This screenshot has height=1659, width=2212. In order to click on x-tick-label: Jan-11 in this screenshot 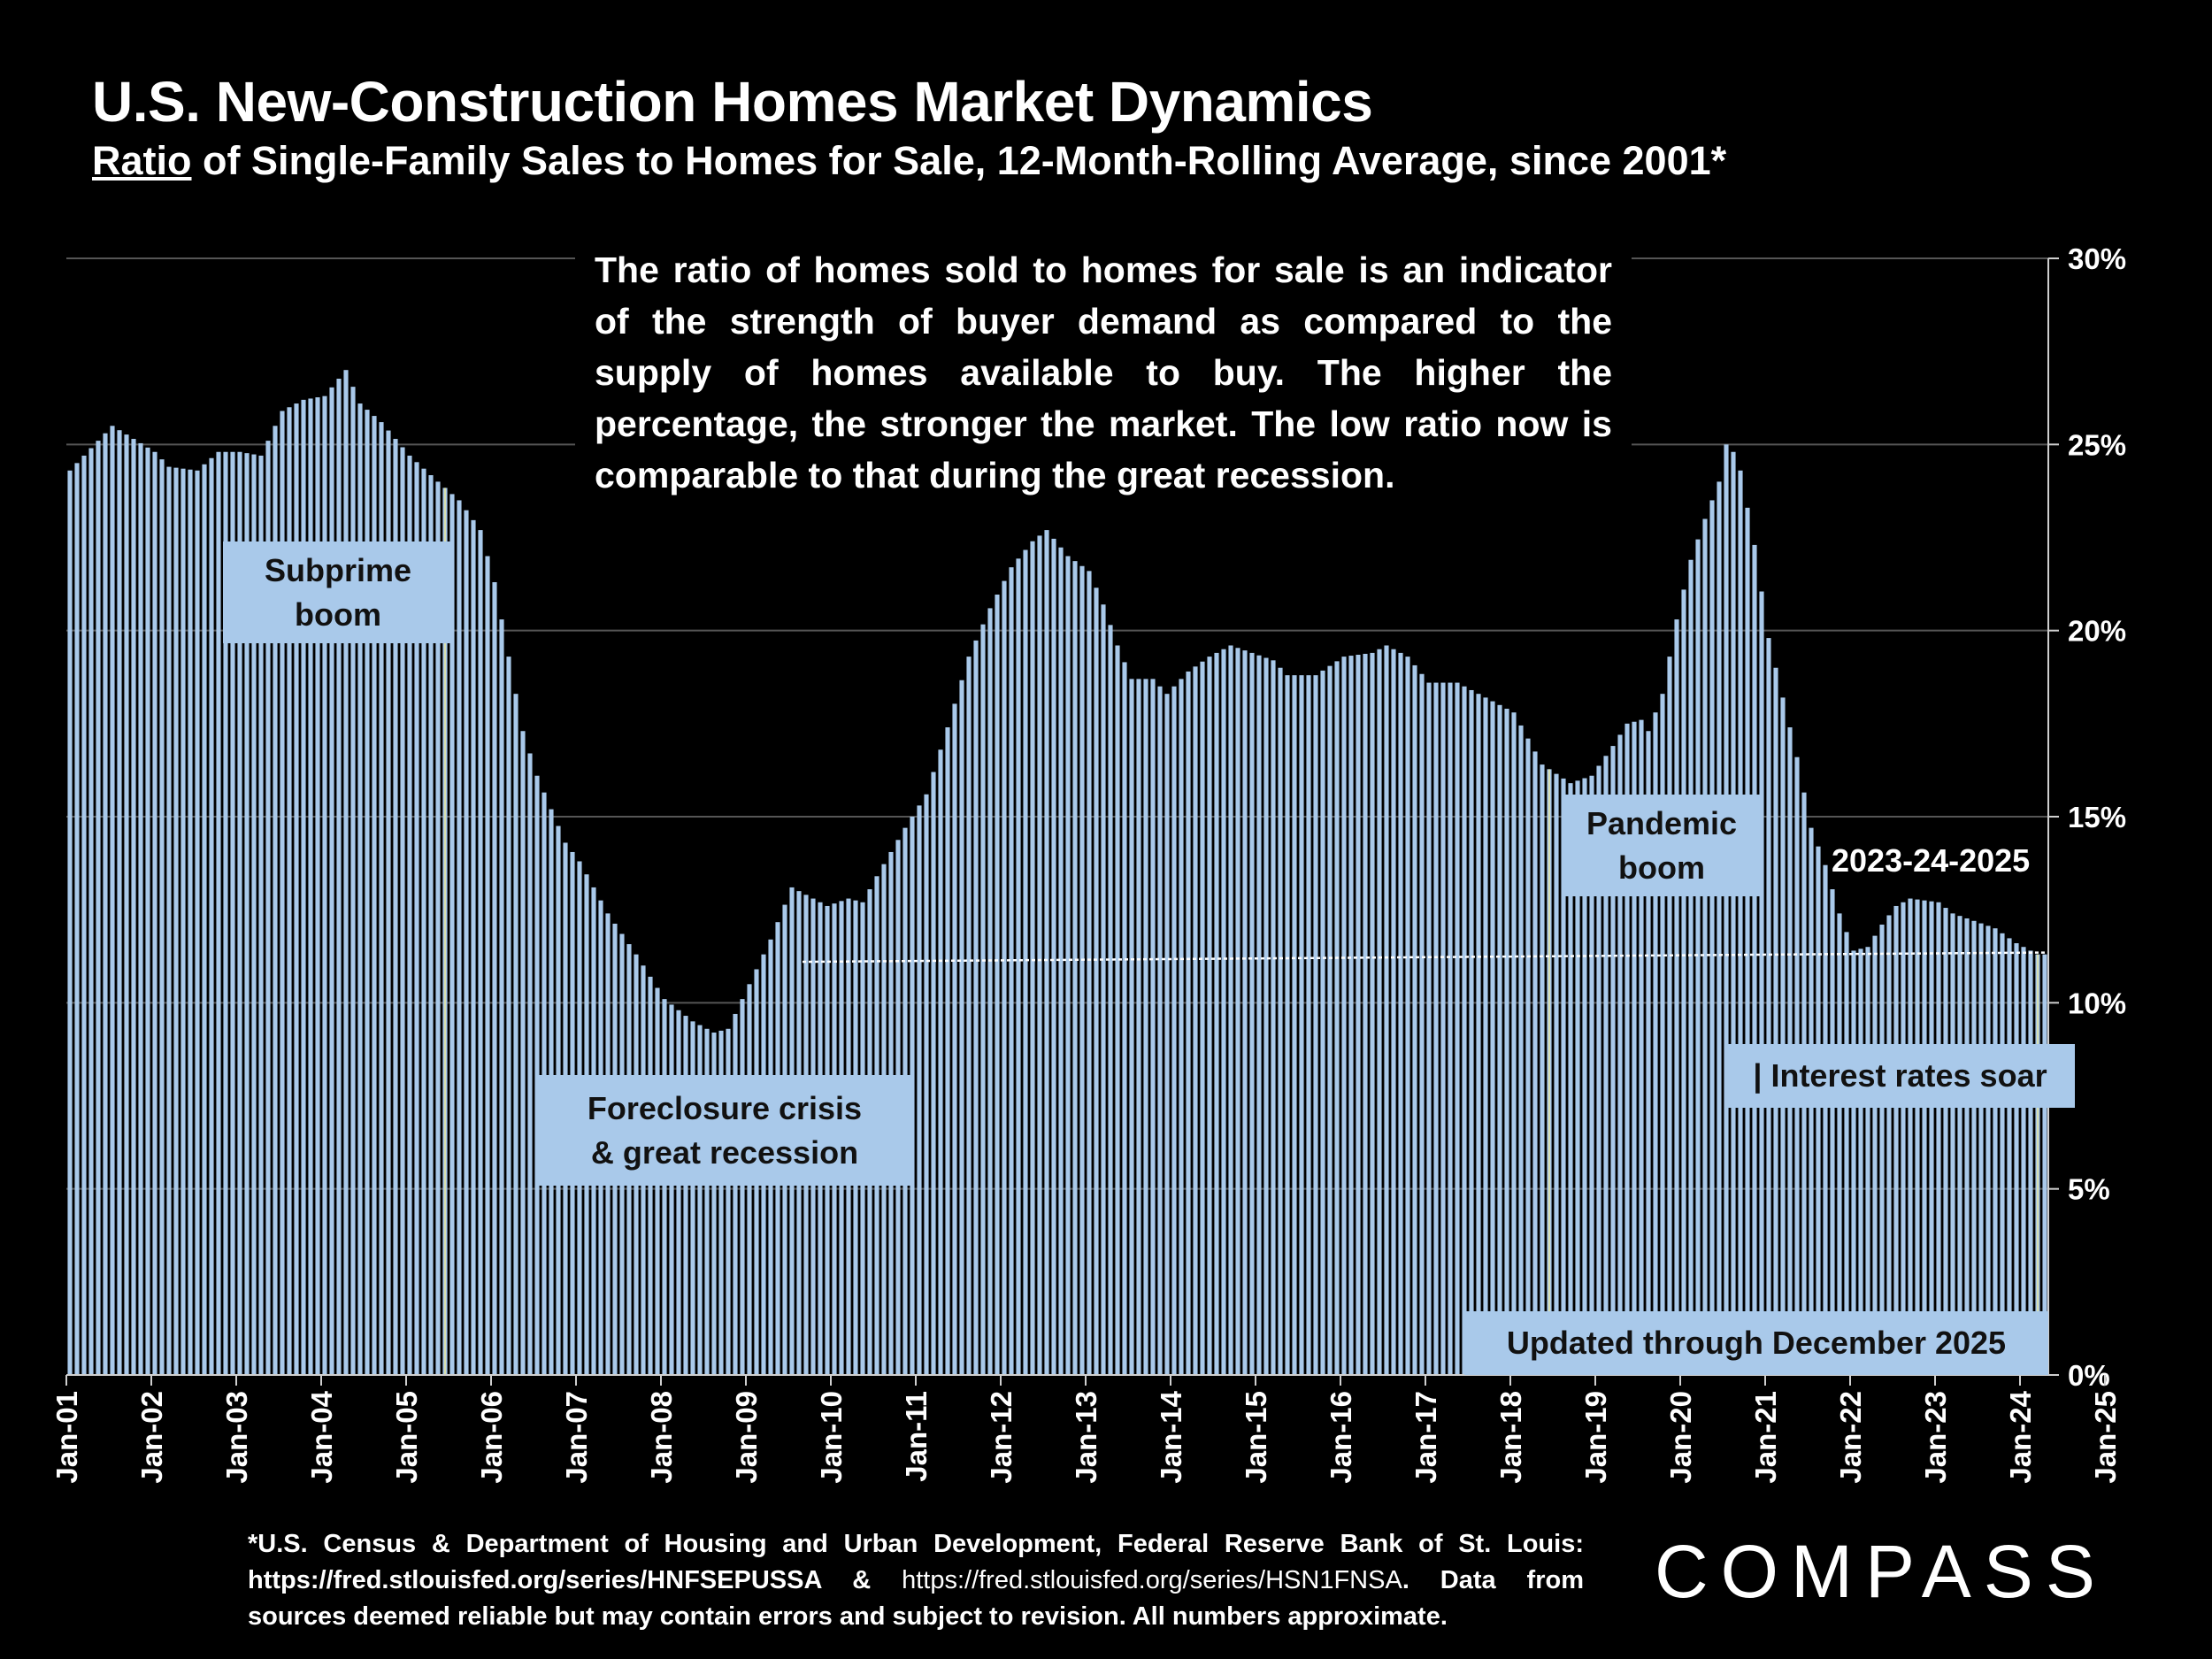, I will do `click(917, 1437)`.